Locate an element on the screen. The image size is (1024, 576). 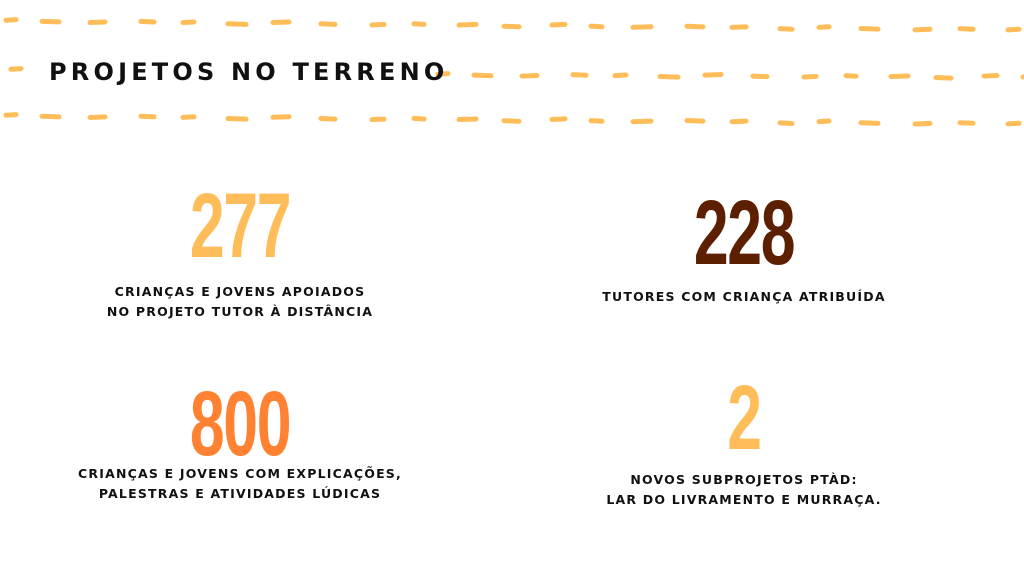
stat-value: 228 is located at coordinates (744, 233).